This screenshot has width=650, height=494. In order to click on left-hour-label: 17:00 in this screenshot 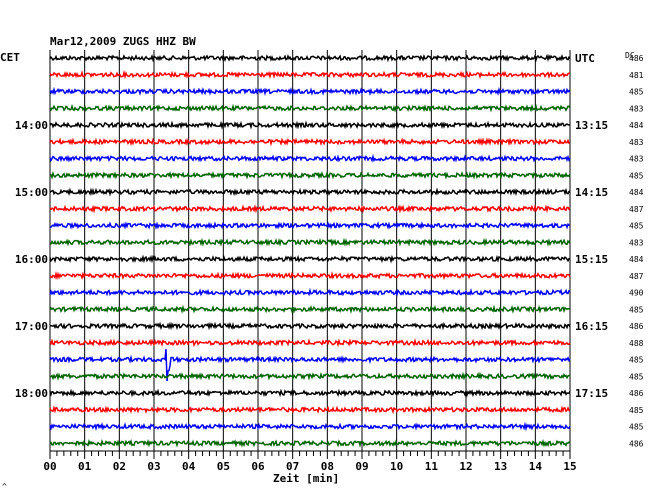, I will do `click(31, 326)`.